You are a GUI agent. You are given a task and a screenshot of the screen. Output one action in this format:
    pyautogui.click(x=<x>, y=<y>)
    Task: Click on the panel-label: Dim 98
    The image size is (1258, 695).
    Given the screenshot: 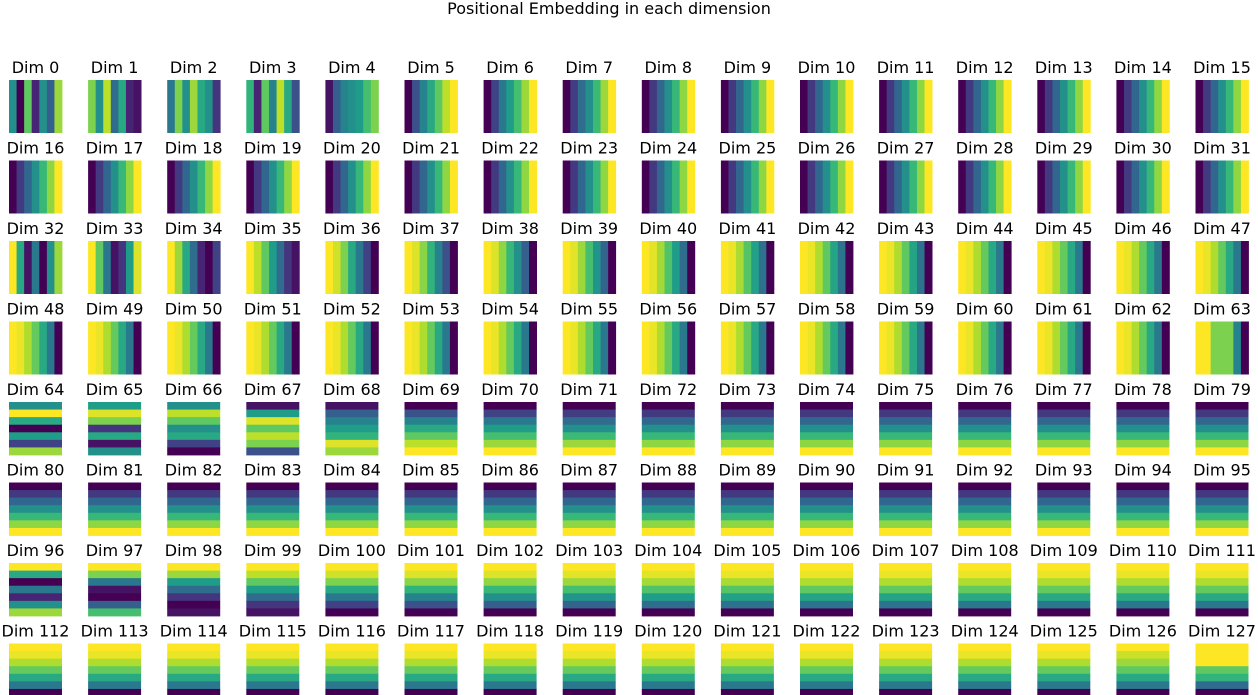 What is the action you would take?
    pyautogui.click(x=194, y=550)
    